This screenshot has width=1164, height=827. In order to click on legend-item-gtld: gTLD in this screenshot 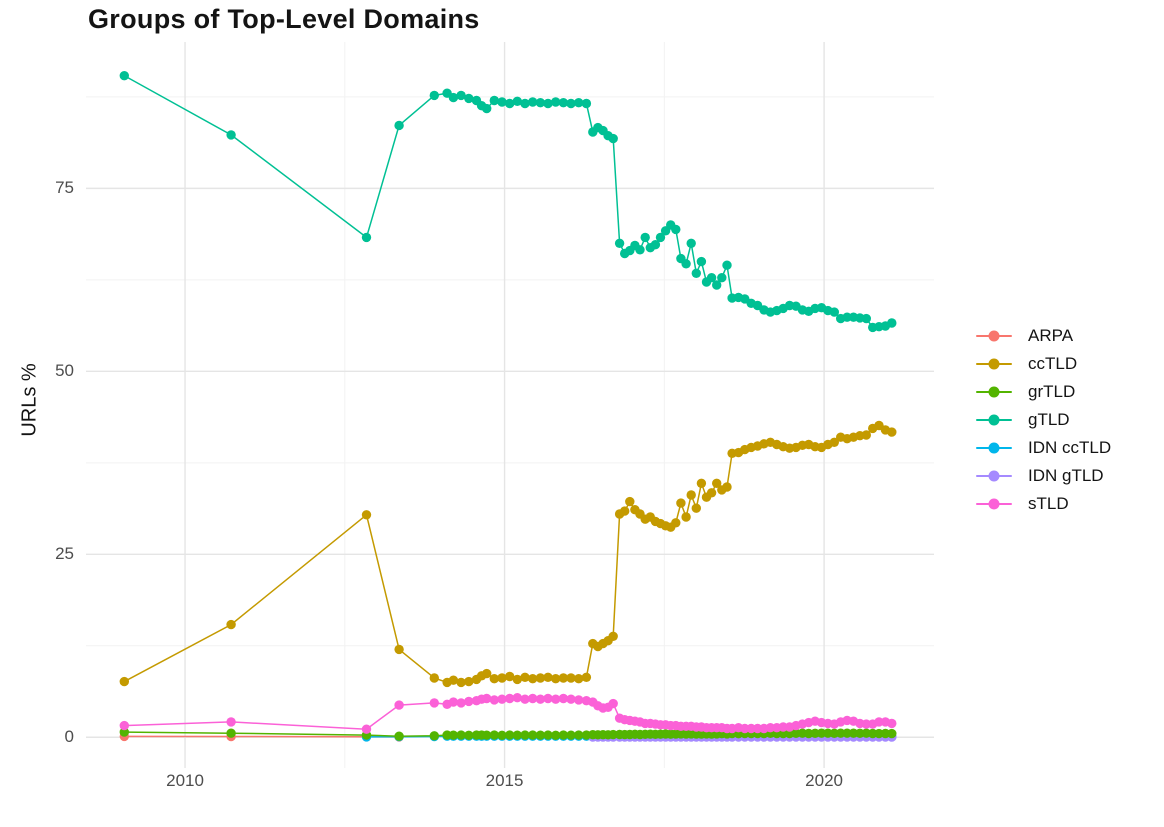, I will do `click(1043, 420)`.